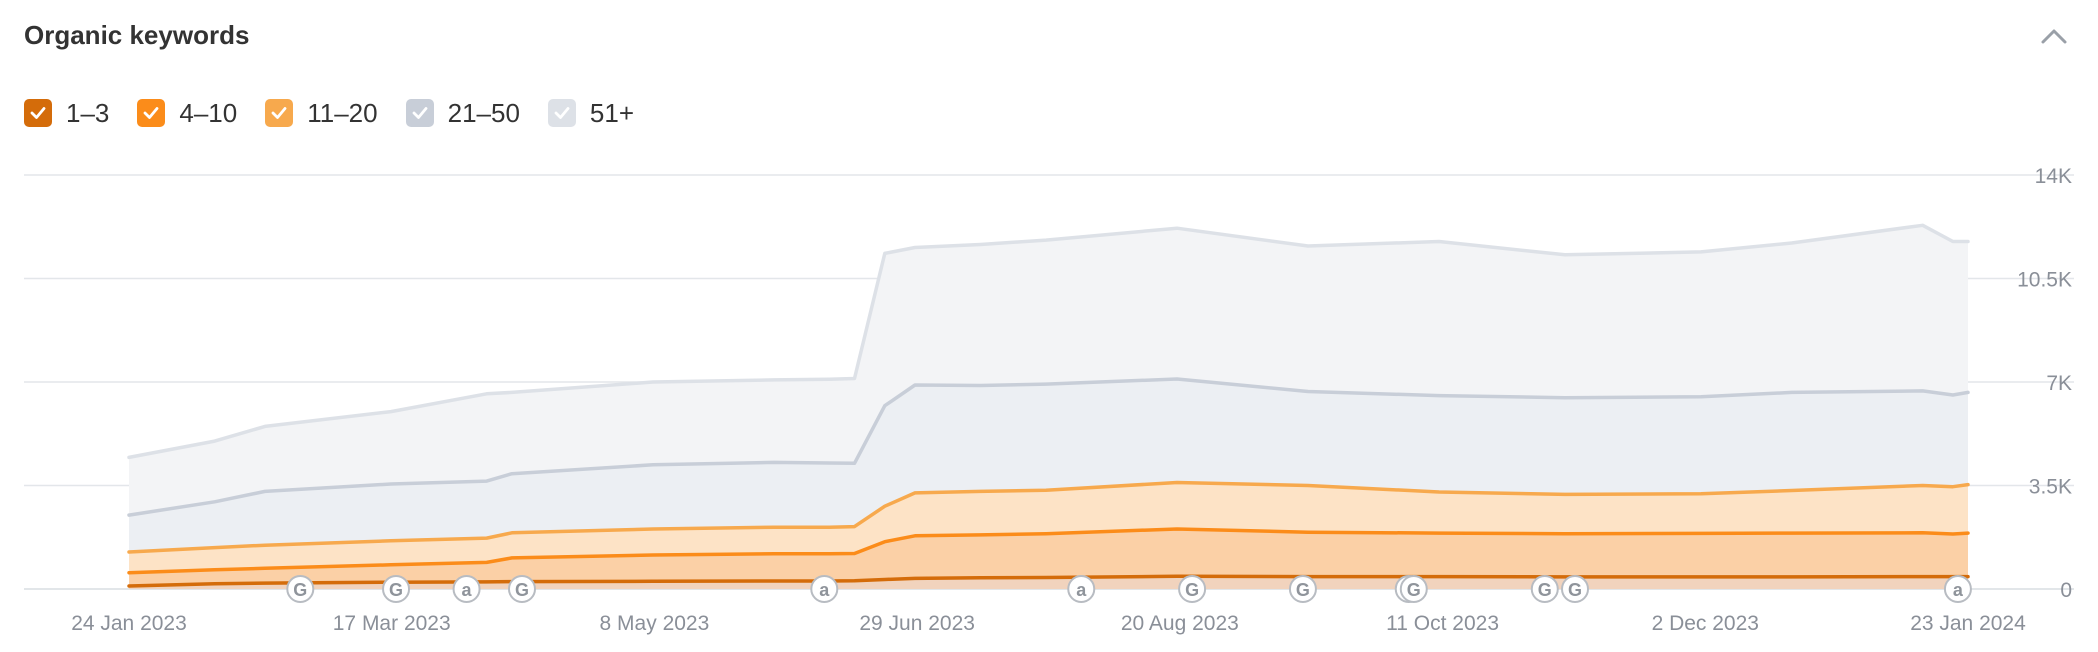 This screenshot has width=2098, height=652. What do you see at coordinates (1180, 623) in the screenshot?
I see `x-tick-label: 20 Aug 2023` at bounding box center [1180, 623].